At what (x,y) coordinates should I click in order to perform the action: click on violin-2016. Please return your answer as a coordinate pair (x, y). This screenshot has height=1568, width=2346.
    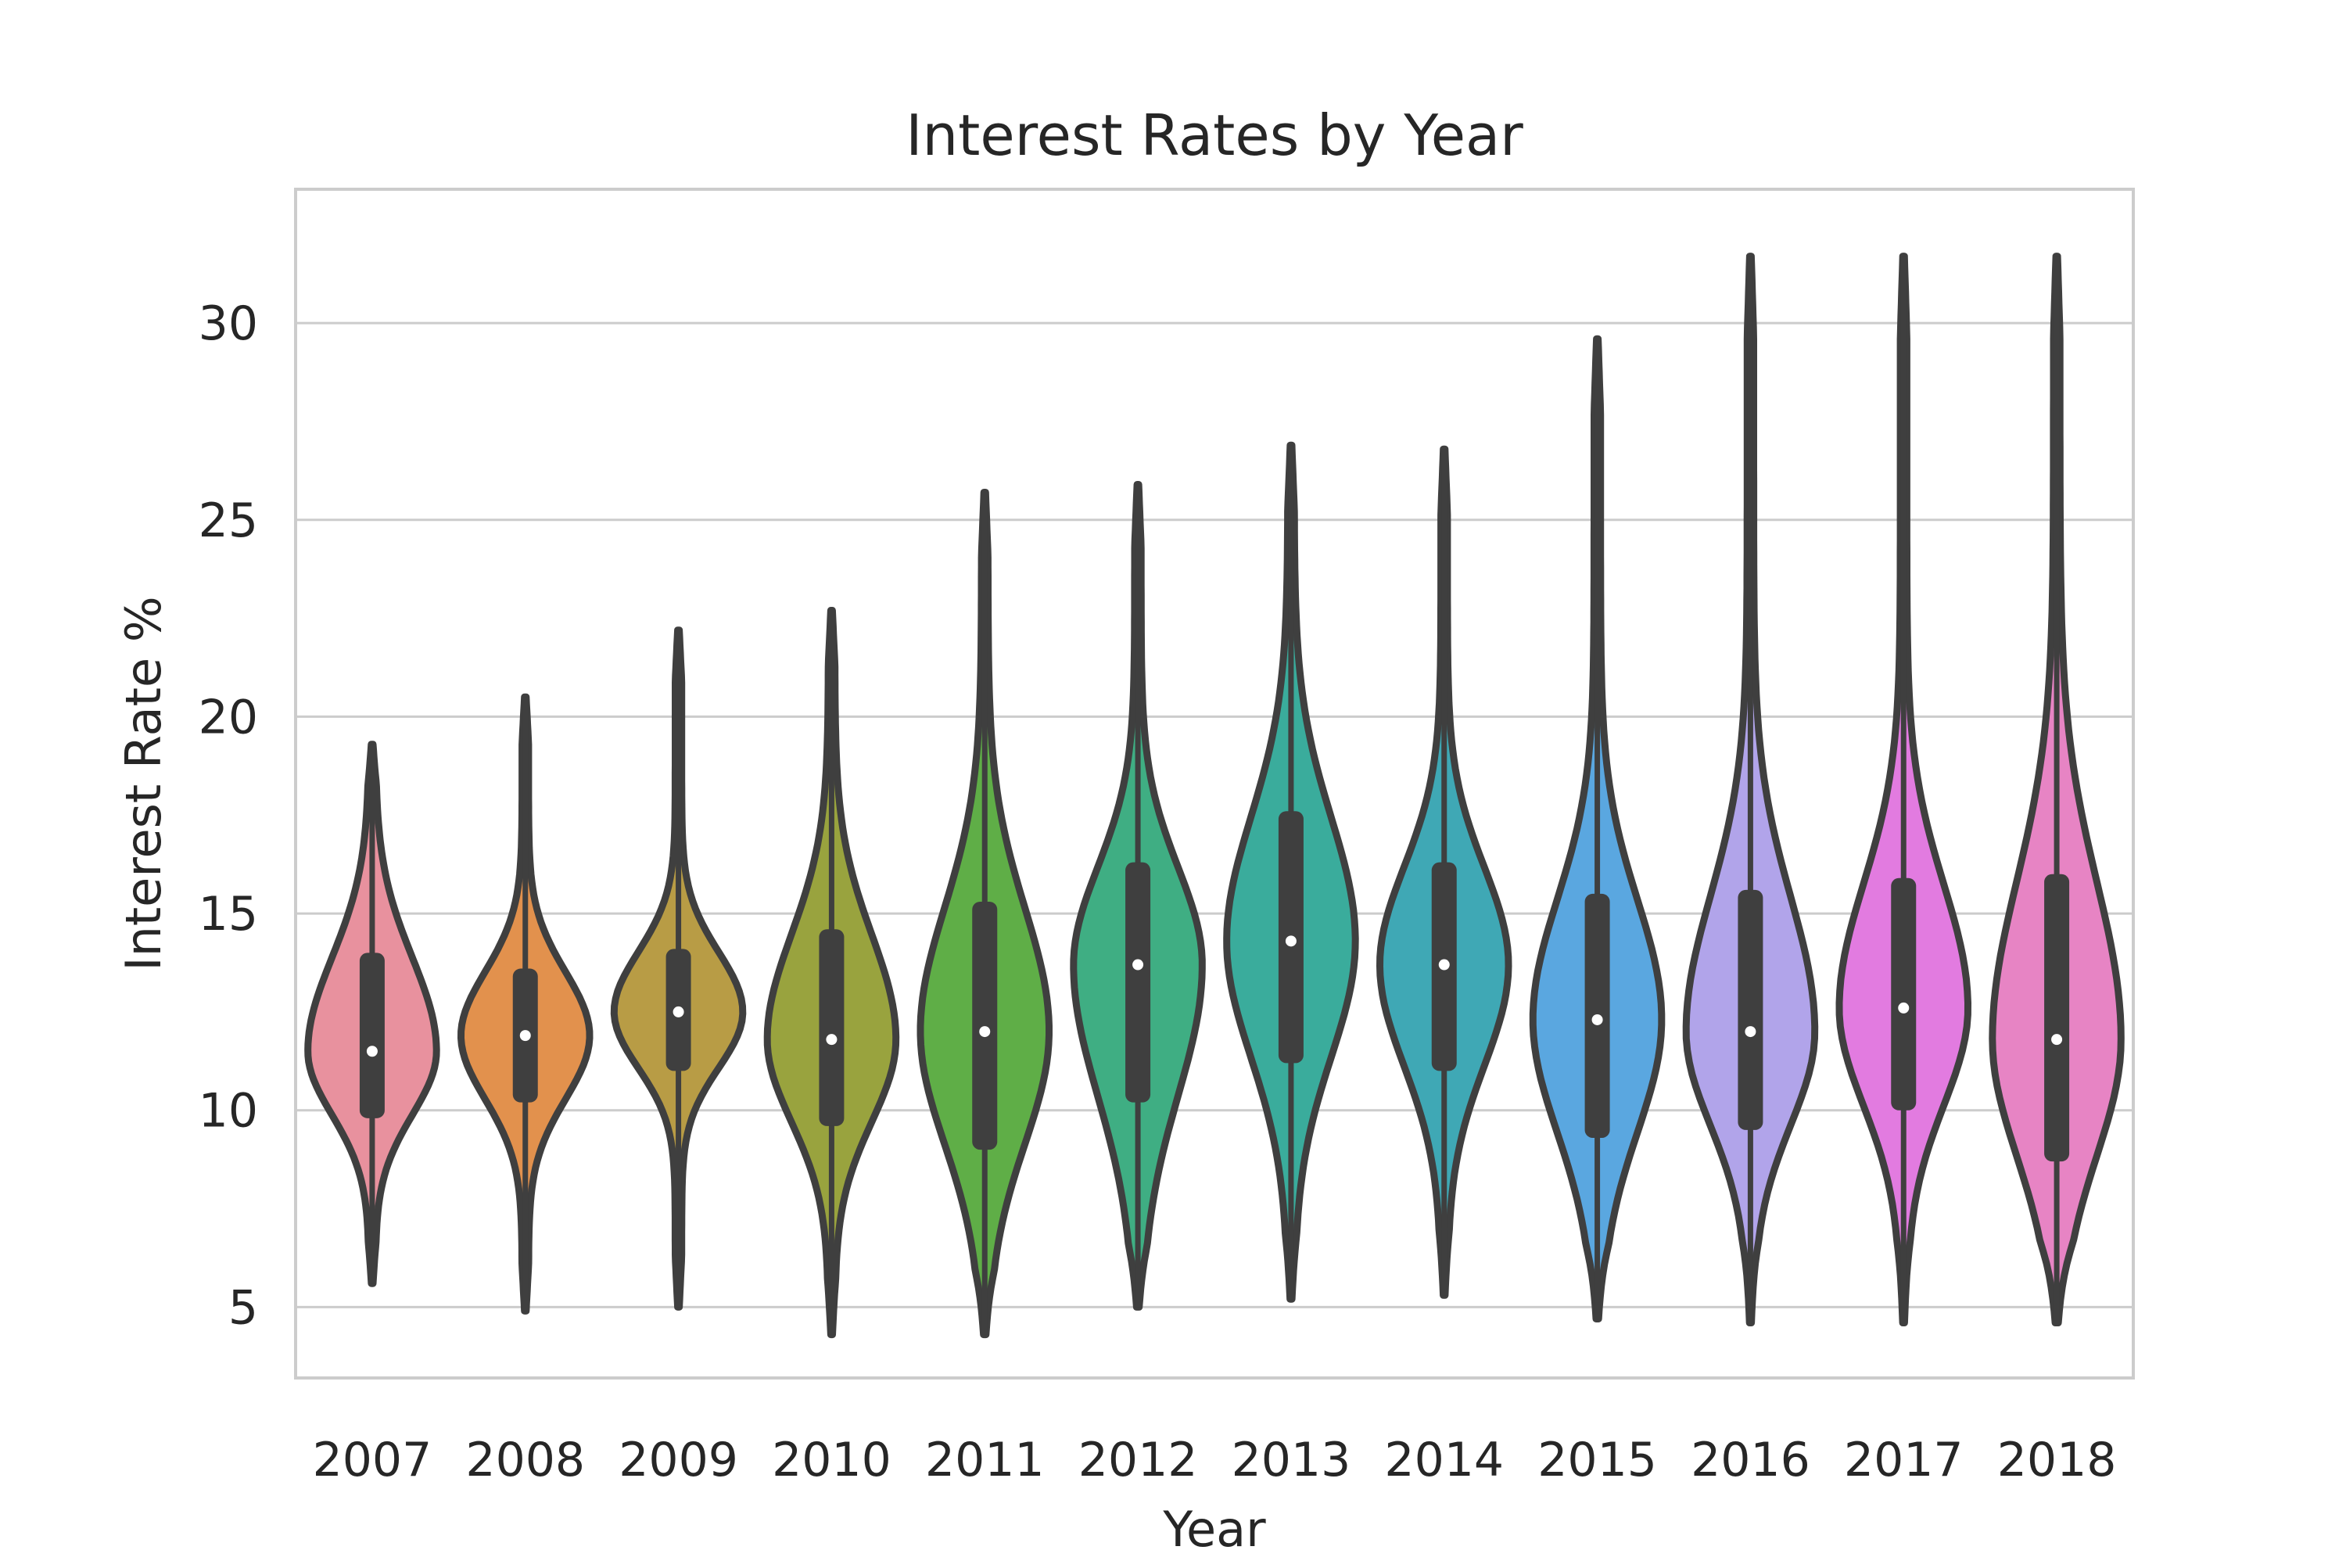
    Looking at the image, I should click on (1751, 789).